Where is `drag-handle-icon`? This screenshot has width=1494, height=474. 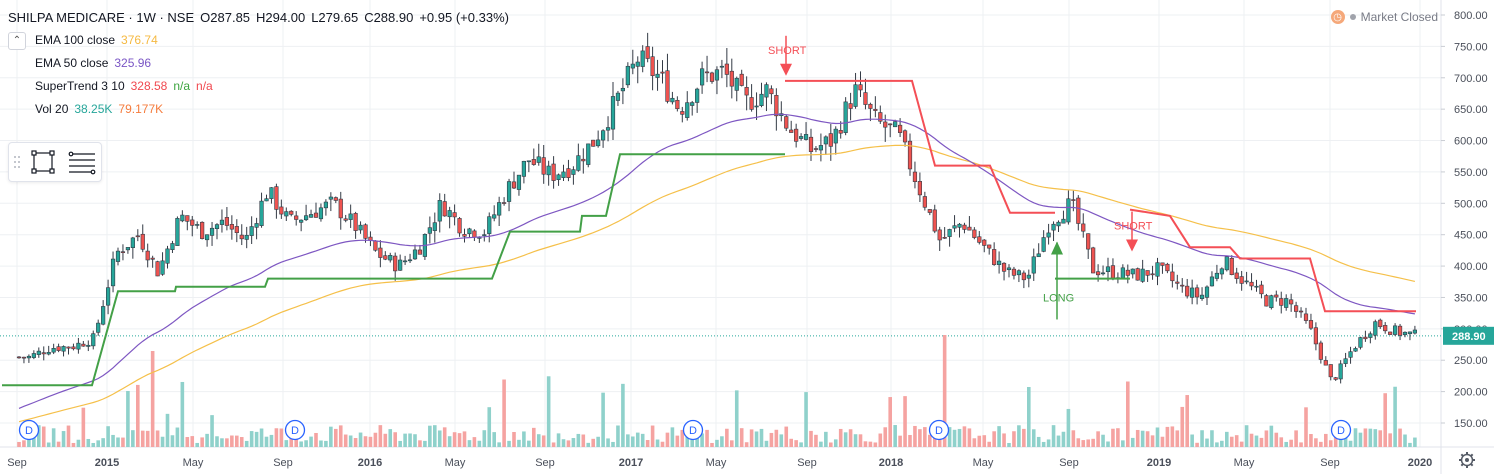 drag-handle-icon is located at coordinates (17, 162).